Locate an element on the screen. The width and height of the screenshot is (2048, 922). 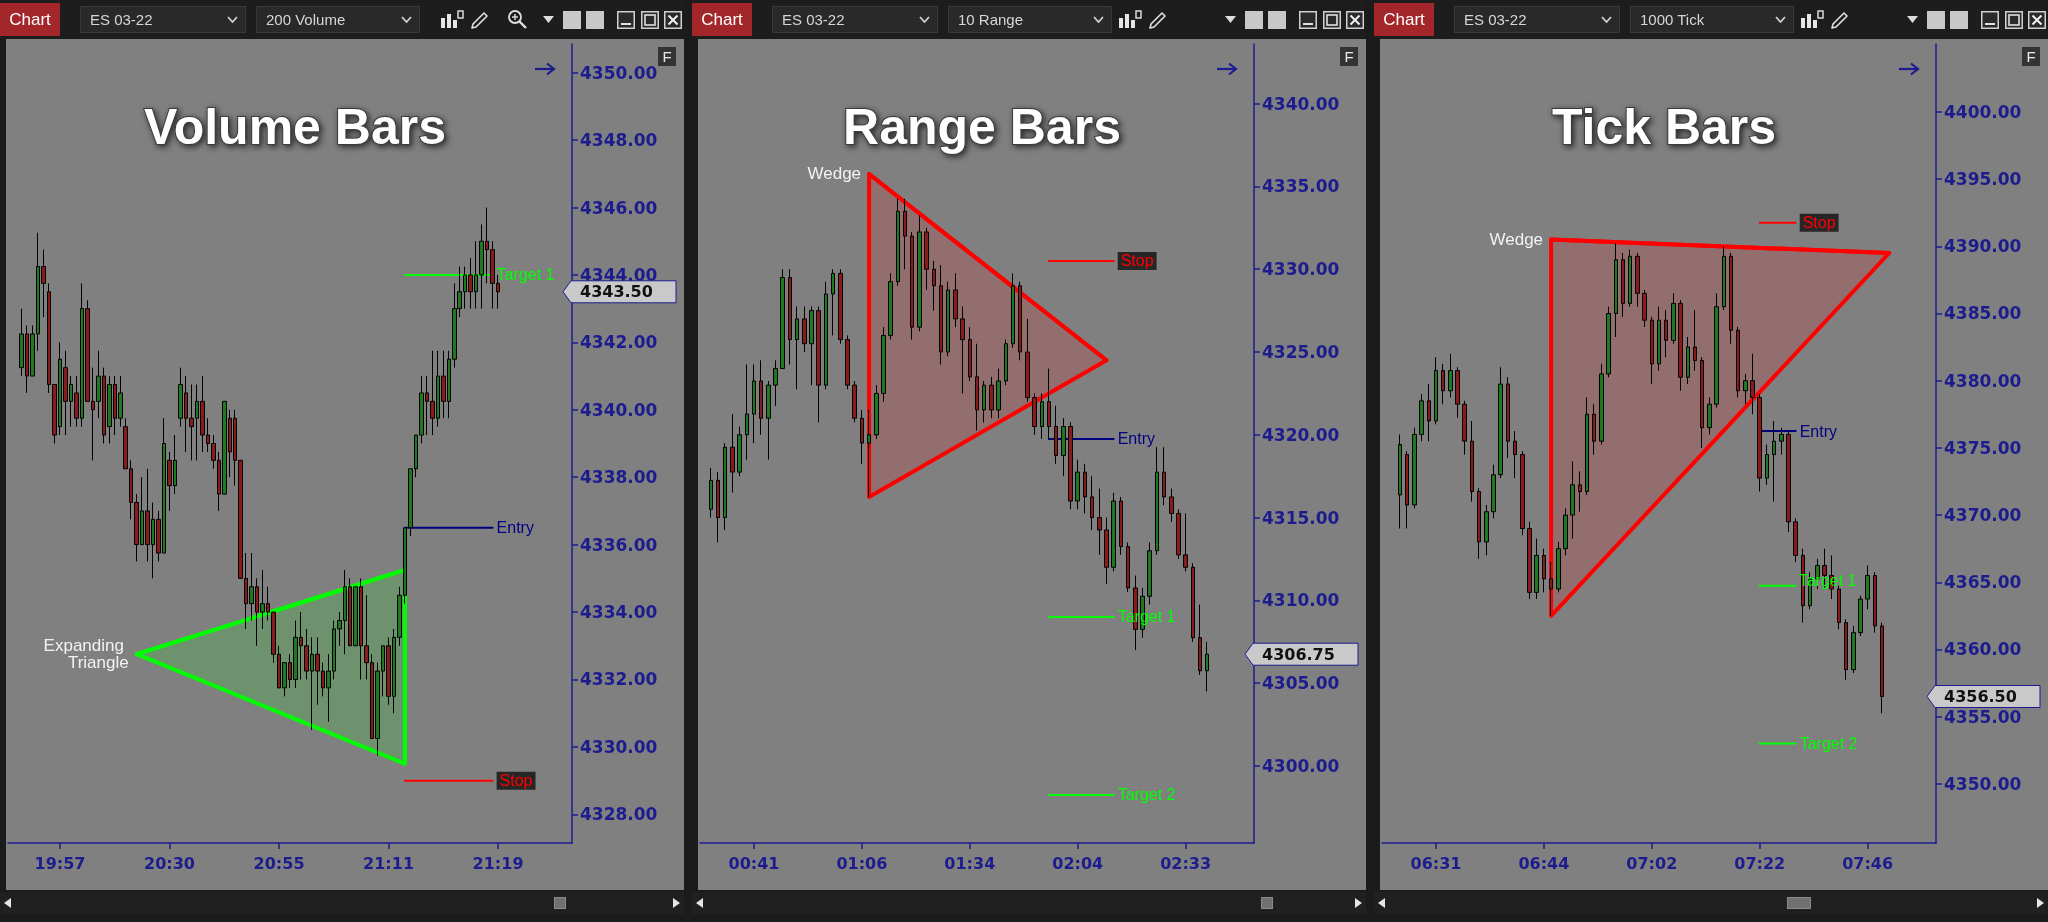
y-tick-label: 4400.00 is located at coordinates (1983, 111).